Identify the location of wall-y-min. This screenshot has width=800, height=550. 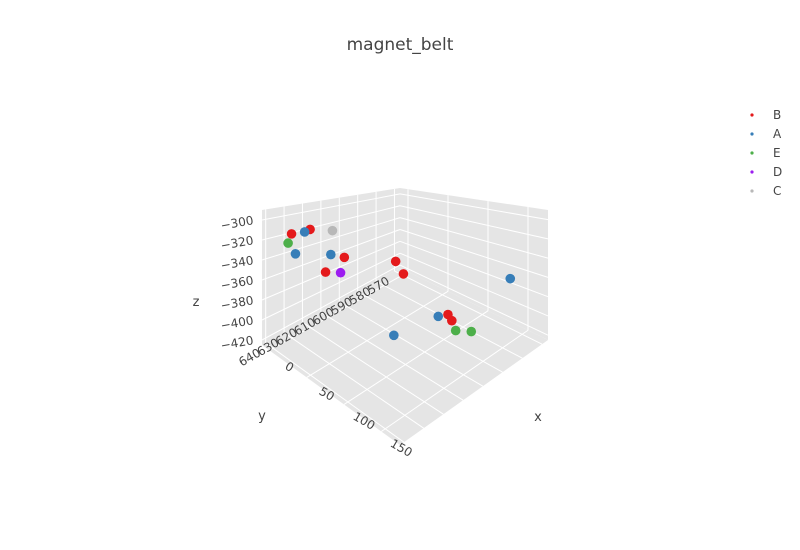
(474, 264).